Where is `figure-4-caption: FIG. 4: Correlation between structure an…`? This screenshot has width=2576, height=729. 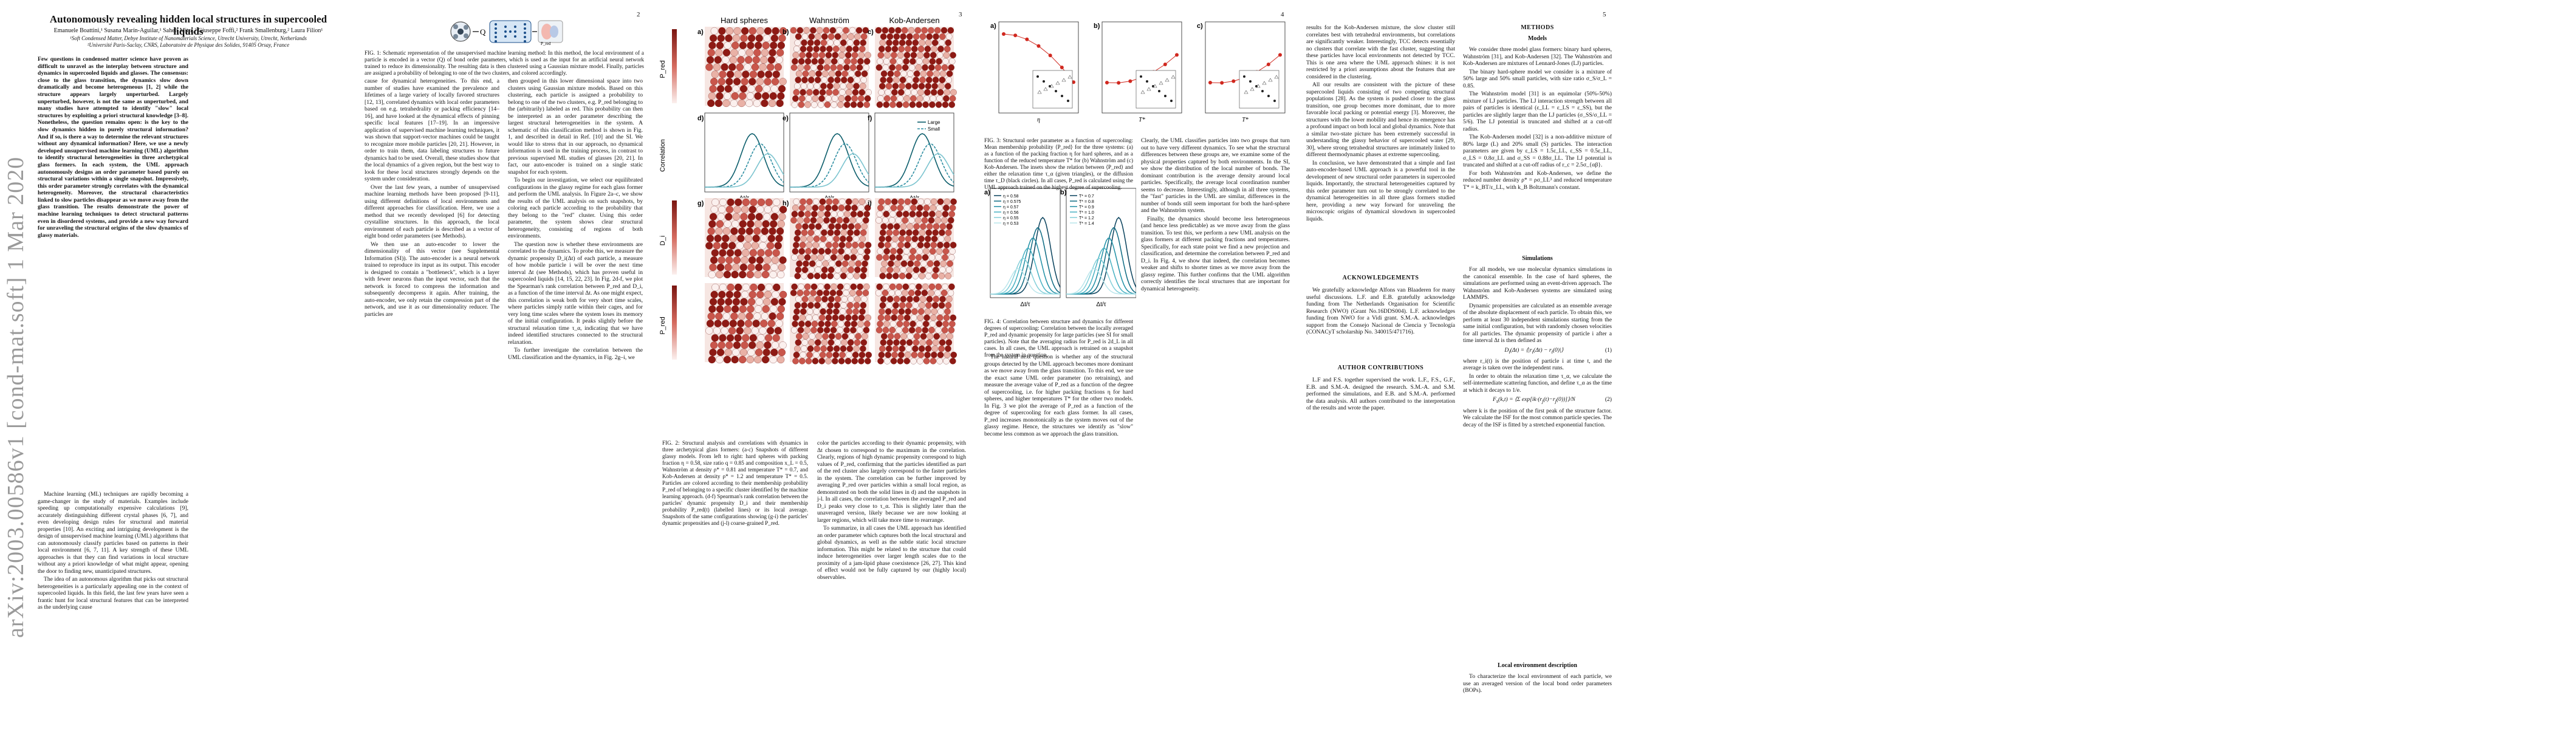 figure-4-caption: FIG. 4: Correlation between structure an… is located at coordinates (1058, 338).